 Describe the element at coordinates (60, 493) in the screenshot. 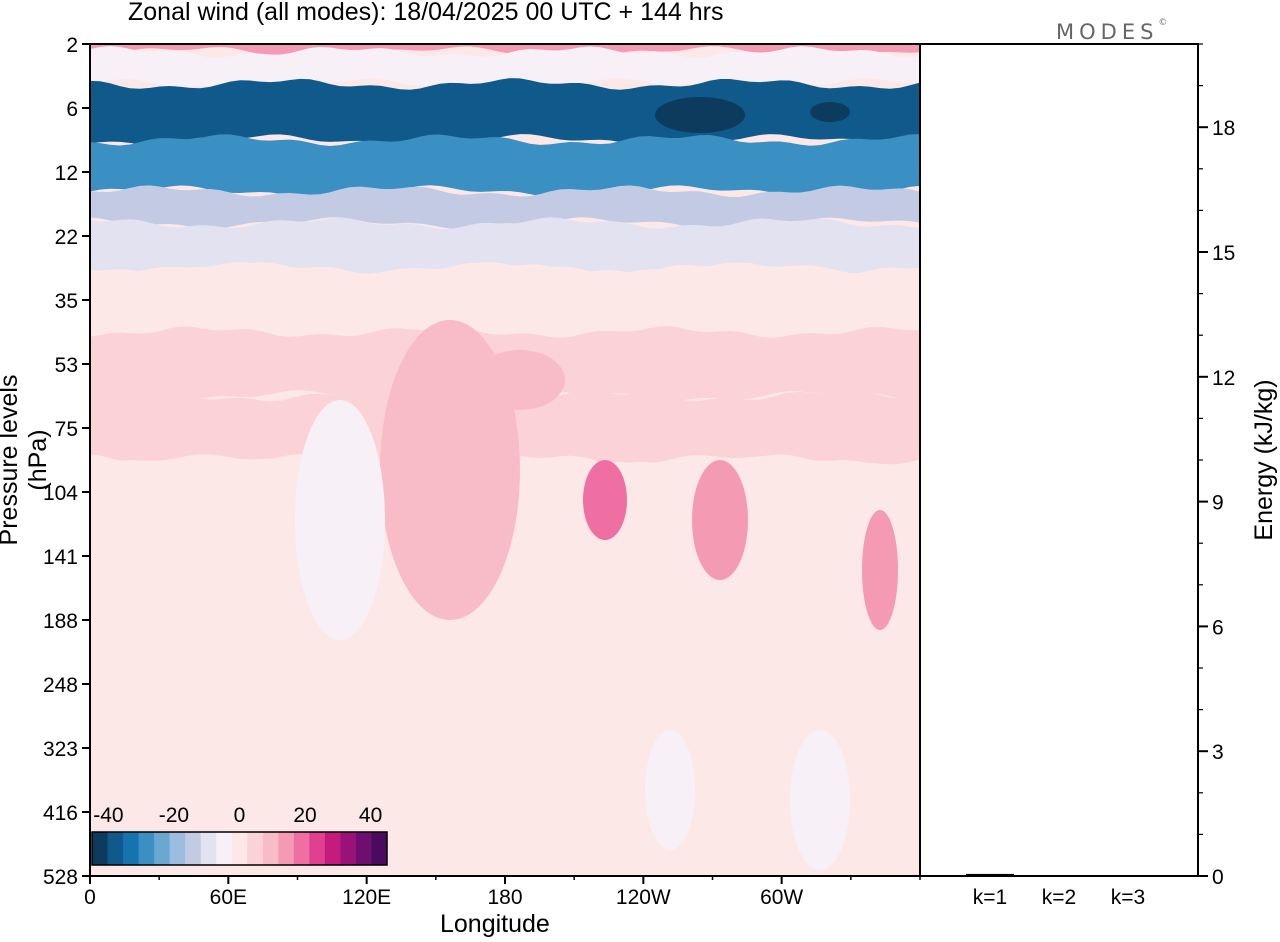

I see `y-tick-label: 104` at that location.